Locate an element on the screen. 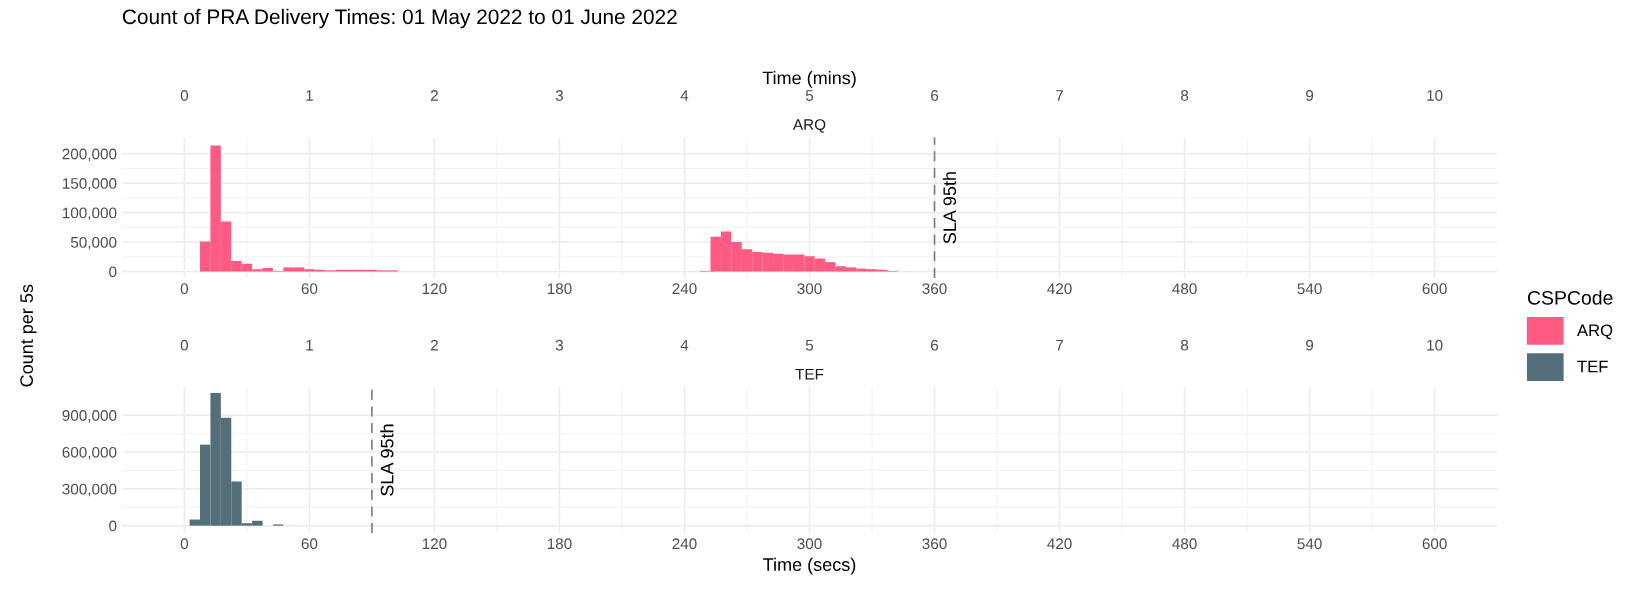 The image size is (1647, 589). x-axis-title: Time (secs) is located at coordinates (809, 566).